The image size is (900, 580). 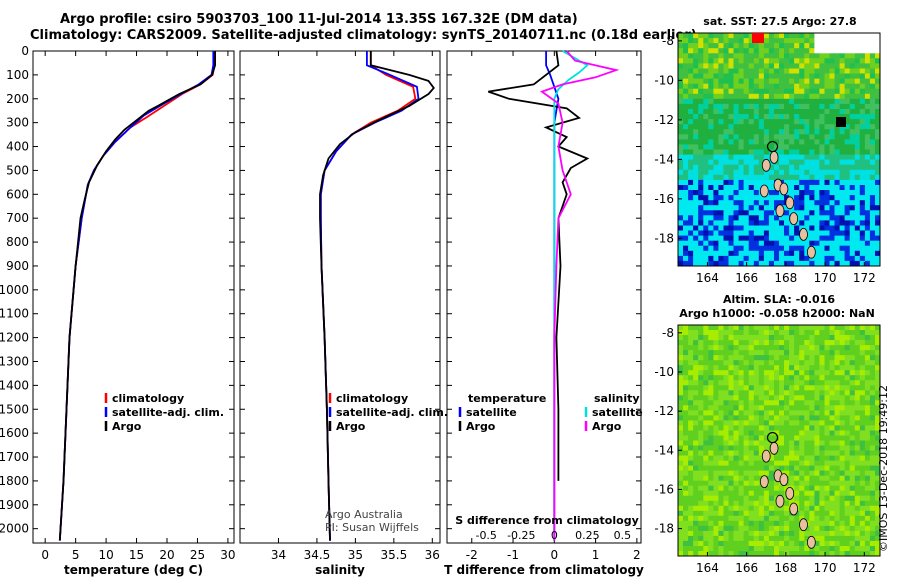 What do you see at coordinates (664, 80) in the screenshot?
I see `sst-map-ytick-label: -10` at bounding box center [664, 80].